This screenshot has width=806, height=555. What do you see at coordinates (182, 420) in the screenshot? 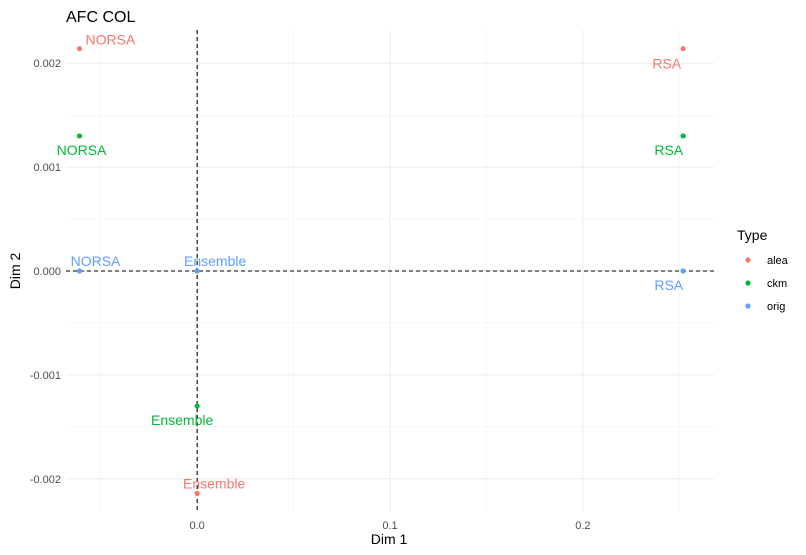
I see `label-ckm-ensemble: Ensemble` at bounding box center [182, 420].